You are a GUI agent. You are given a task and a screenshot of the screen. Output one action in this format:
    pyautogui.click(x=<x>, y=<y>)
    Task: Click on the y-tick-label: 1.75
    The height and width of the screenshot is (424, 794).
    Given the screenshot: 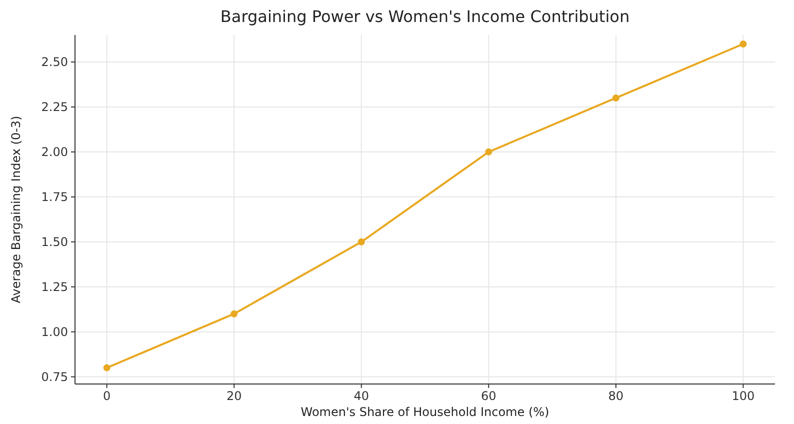 What is the action you would take?
    pyautogui.click(x=54, y=197)
    